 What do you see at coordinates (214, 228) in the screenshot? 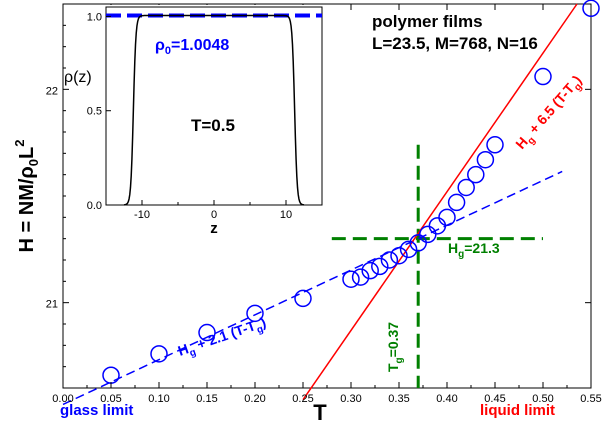
I see `inset-x-axis-label: z` at bounding box center [214, 228].